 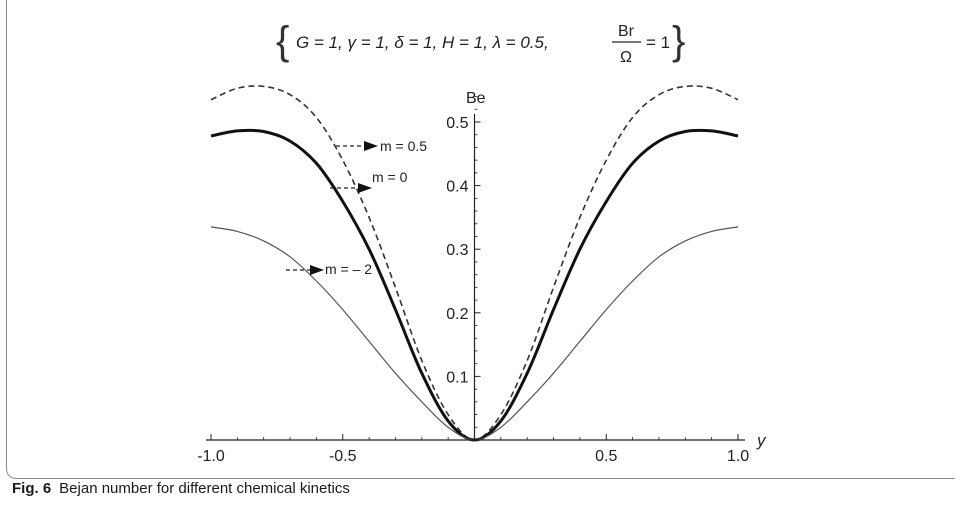 What do you see at coordinates (457, 250) in the screenshot?
I see `y-tick-label: 0.3` at bounding box center [457, 250].